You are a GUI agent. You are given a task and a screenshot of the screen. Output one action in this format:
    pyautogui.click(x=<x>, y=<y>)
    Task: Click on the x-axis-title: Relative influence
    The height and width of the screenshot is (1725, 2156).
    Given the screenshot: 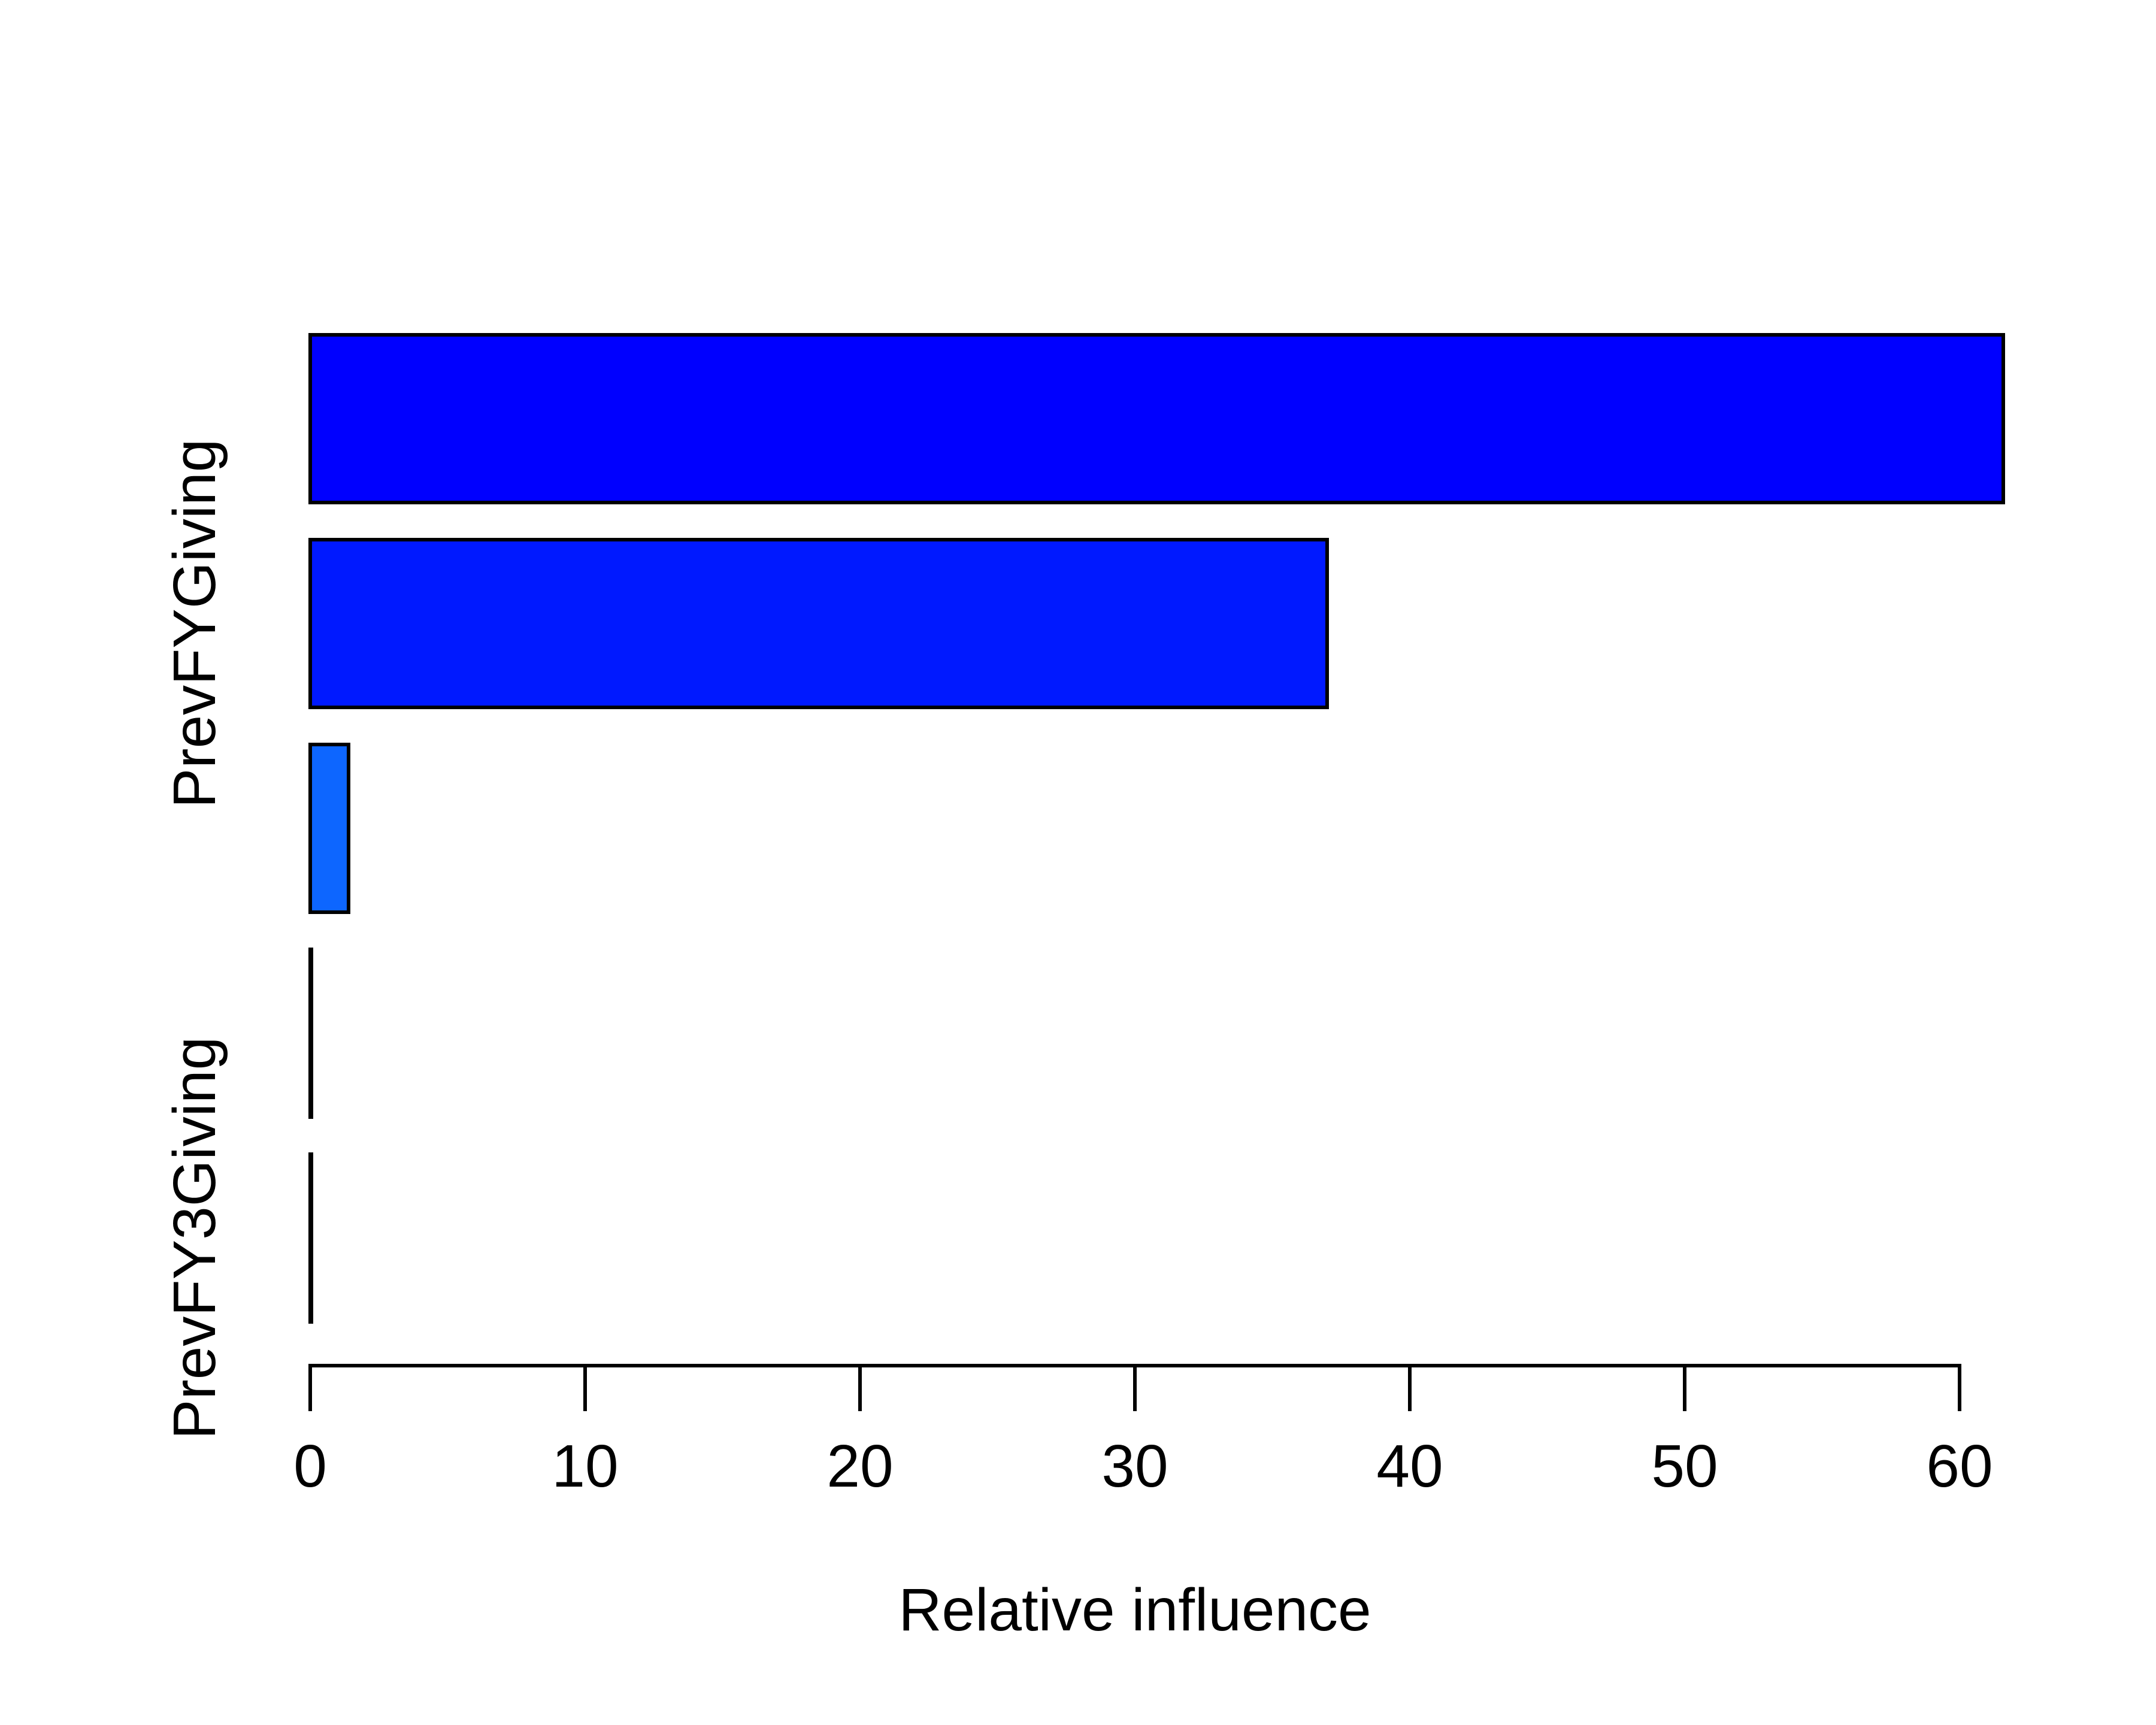 What is the action you would take?
    pyautogui.click(x=1134, y=1610)
    